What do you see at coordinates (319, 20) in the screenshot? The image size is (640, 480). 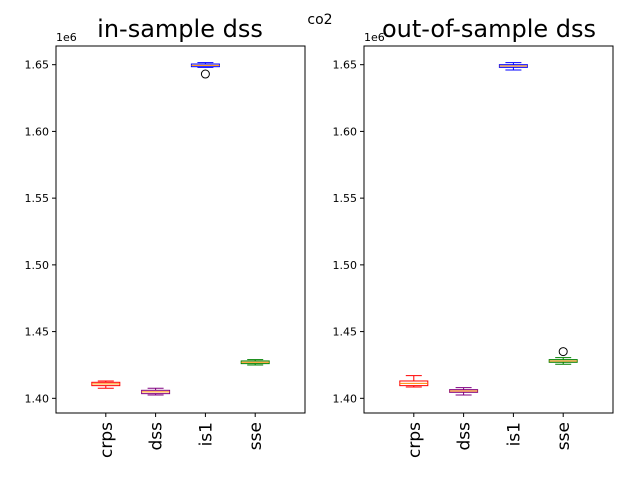 I see `figure-suptitle: co2` at bounding box center [319, 20].